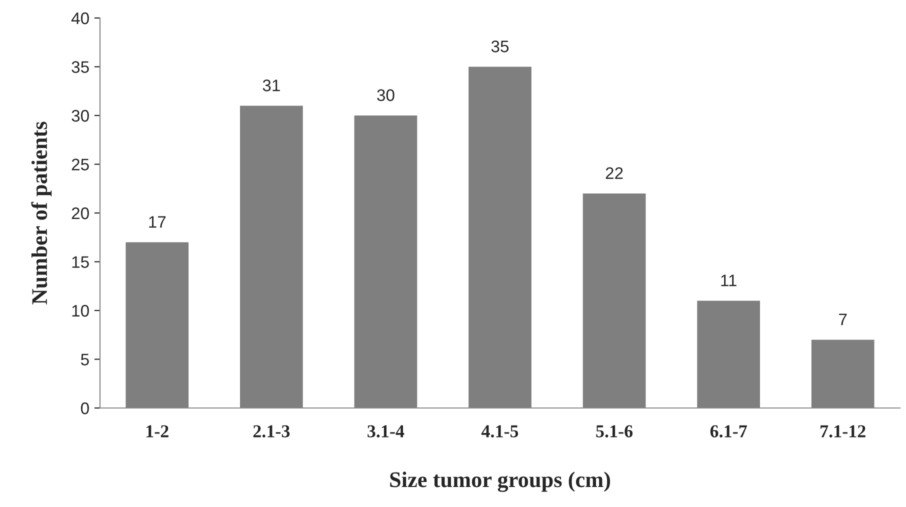 This screenshot has height=507, width=906. I want to click on y-tick-label: 40, so click(80, 18).